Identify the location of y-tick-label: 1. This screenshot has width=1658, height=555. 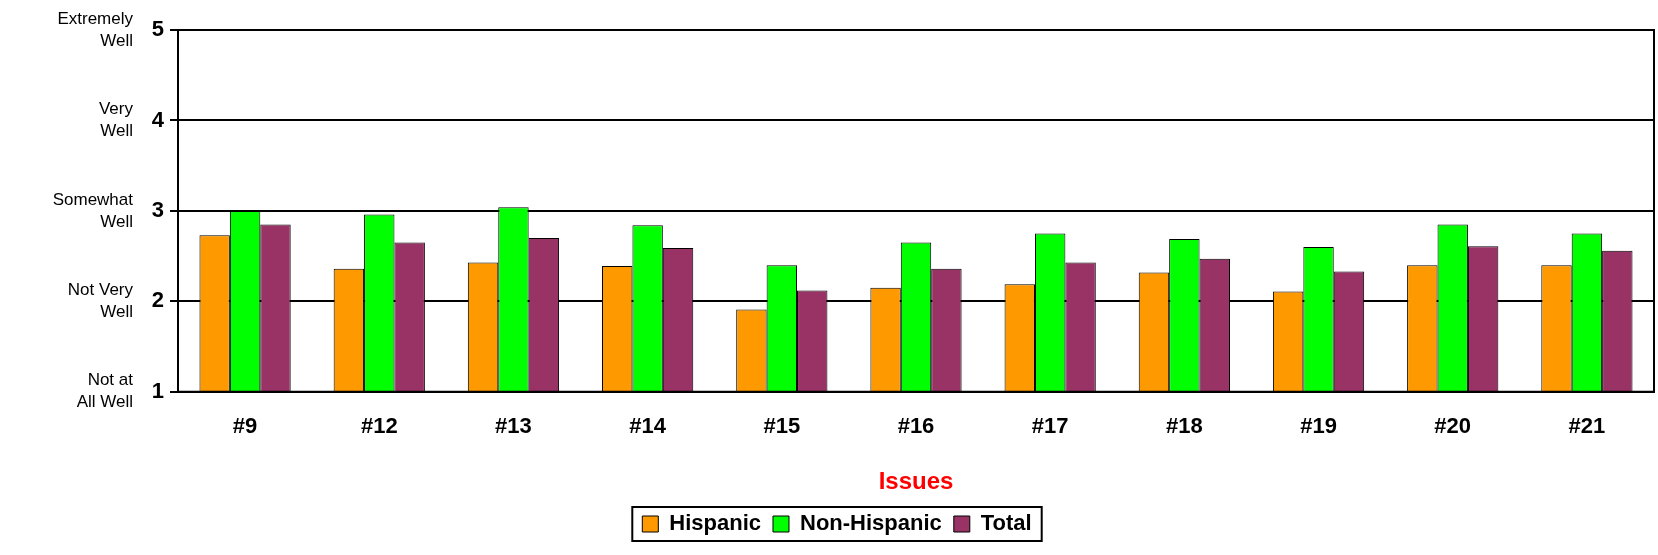
(157, 390).